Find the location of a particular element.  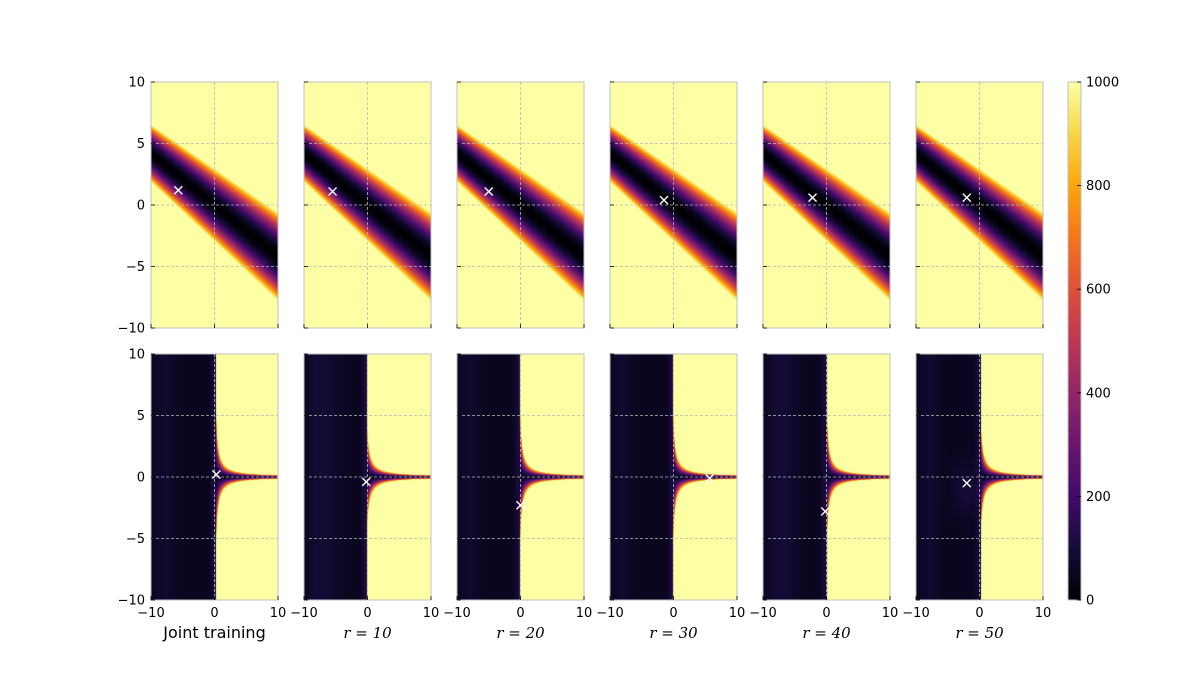

panel-r1-c2 is located at coordinates (367, 205).